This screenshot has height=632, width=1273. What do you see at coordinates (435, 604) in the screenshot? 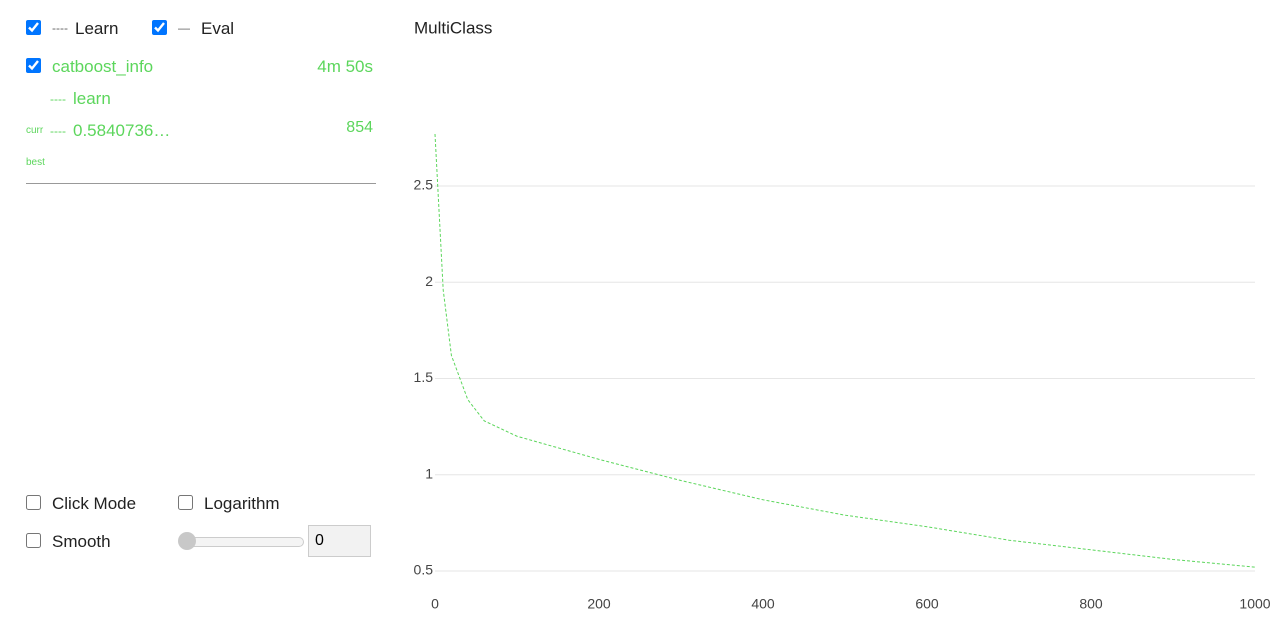
I see `x-tick-label: 0` at bounding box center [435, 604].